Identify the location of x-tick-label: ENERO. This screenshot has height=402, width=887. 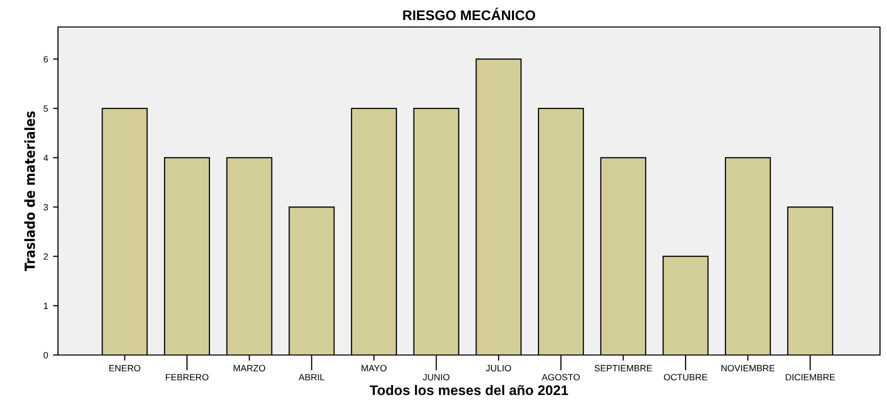
(124, 368).